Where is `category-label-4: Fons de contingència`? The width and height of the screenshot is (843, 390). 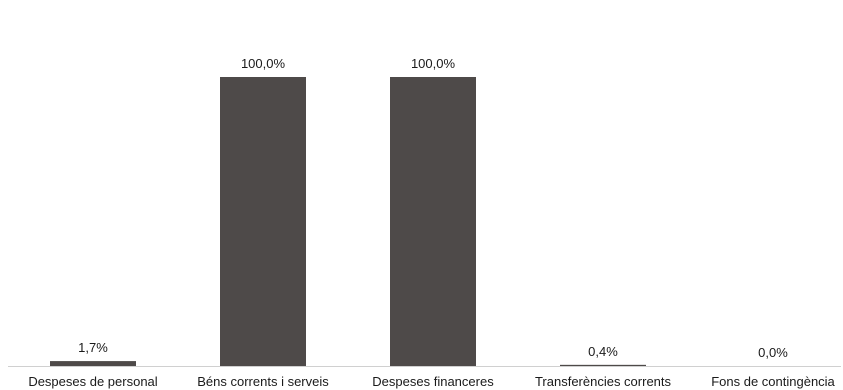 category-label-4: Fons de contingència is located at coordinates (773, 381).